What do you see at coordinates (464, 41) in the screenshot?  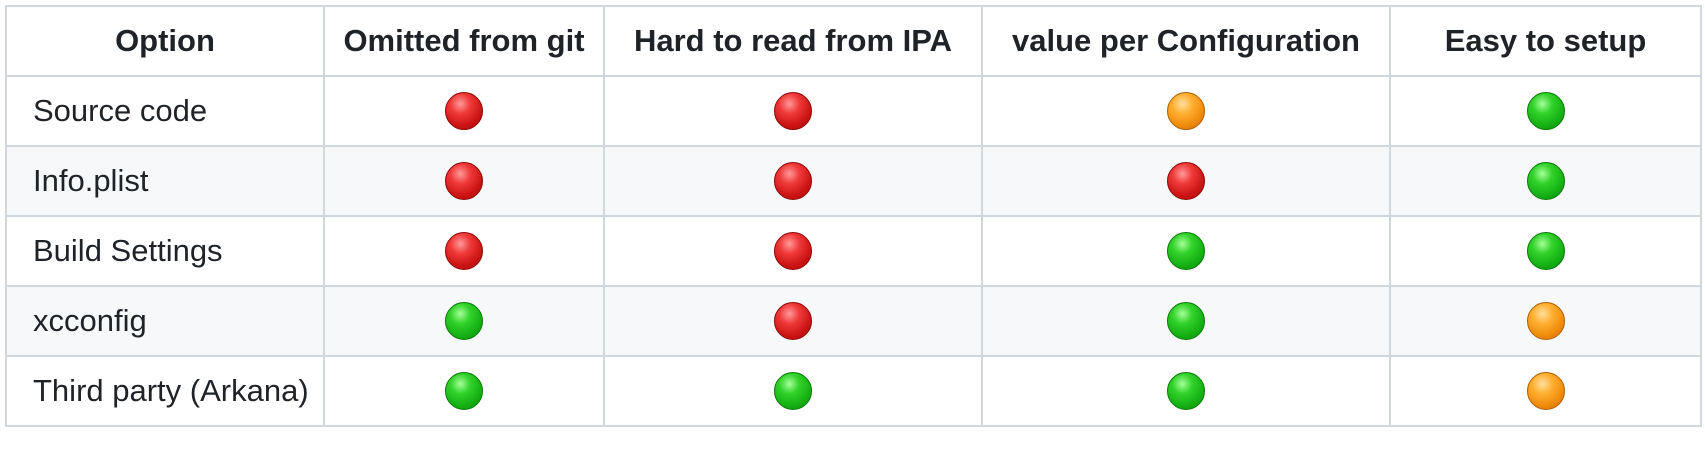 I see `header-omitted-from-git: Omitted from git` at bounding box center [464, 41].